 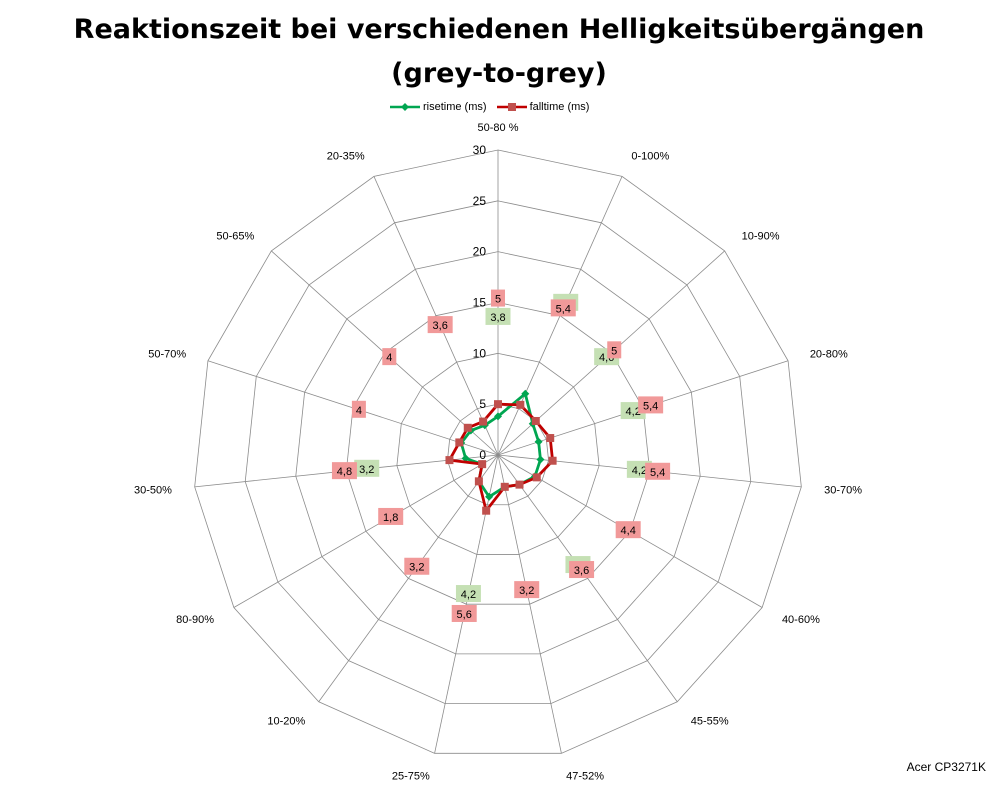 I want to click on data-label-s1-9: 3,2, so click(x=416, y=568).